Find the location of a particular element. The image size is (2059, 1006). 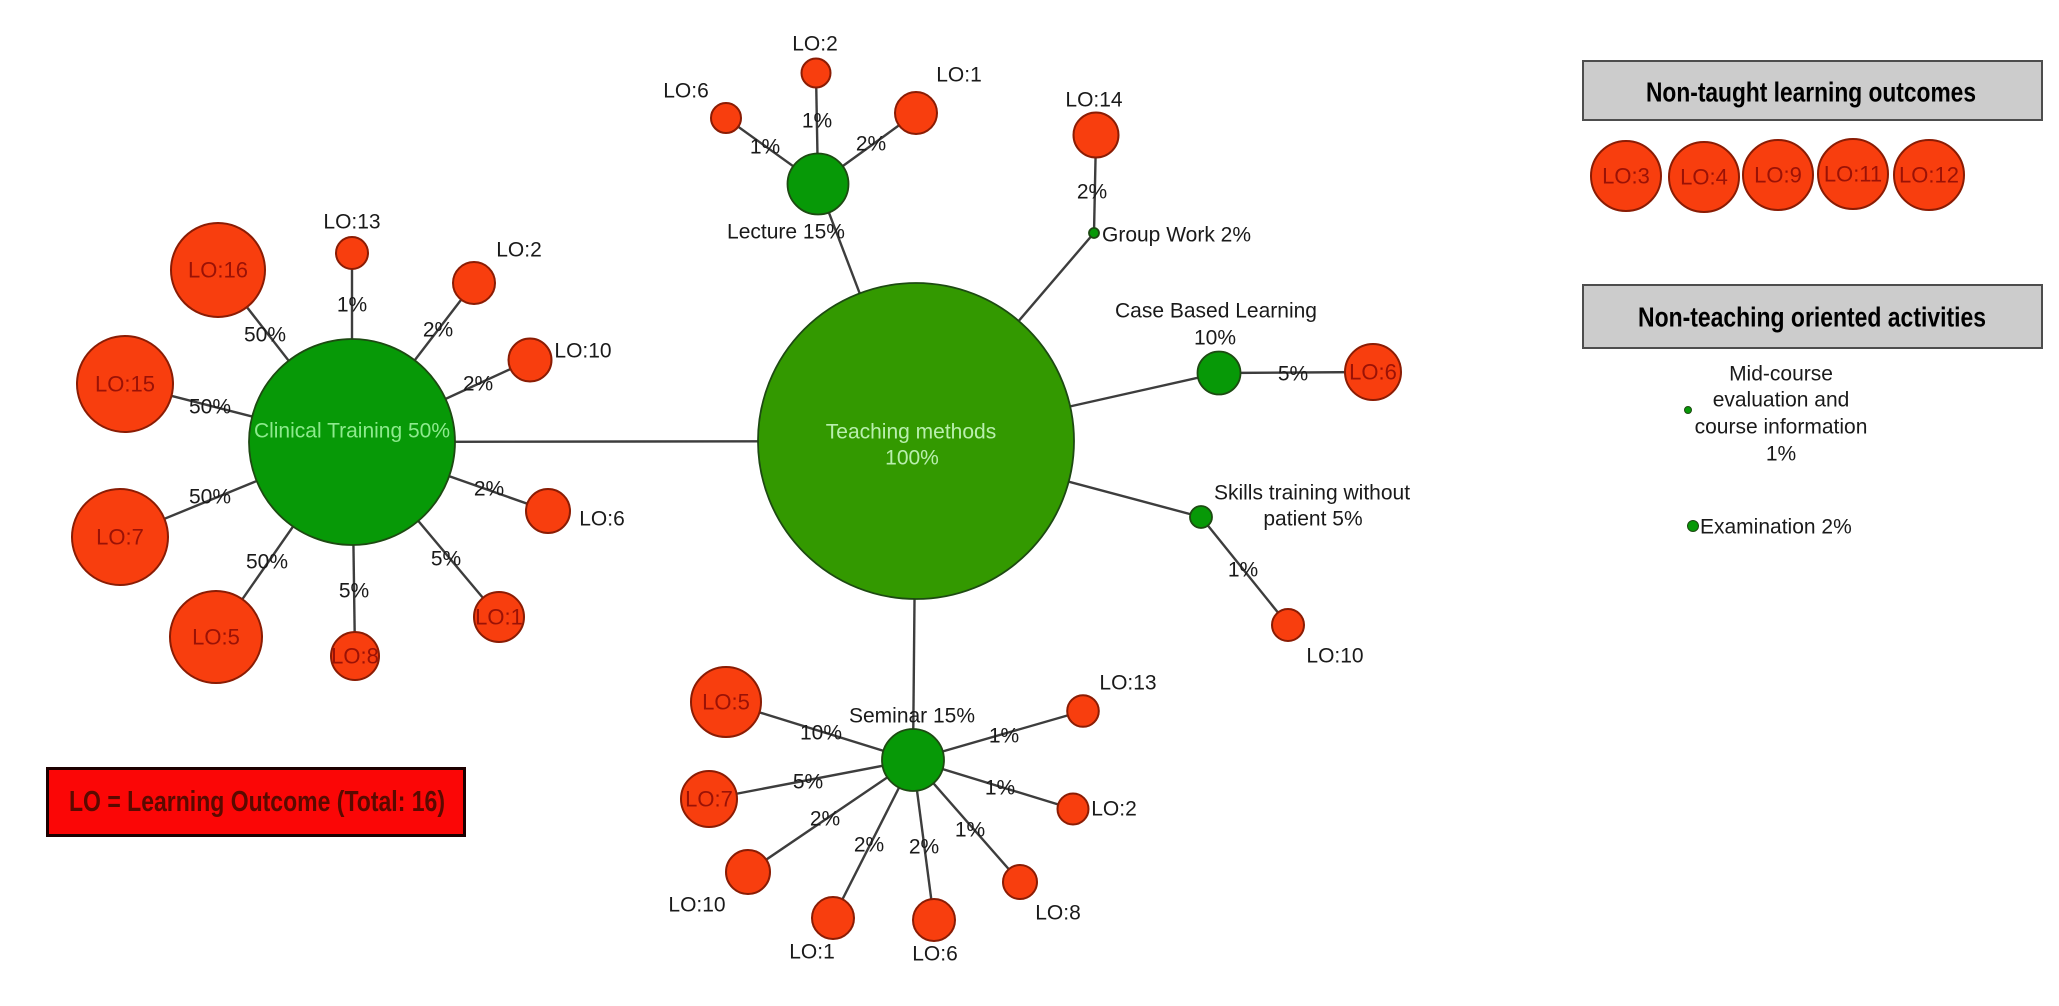

svg-text: Case Based Learning is located at coordinates (1216, 311).